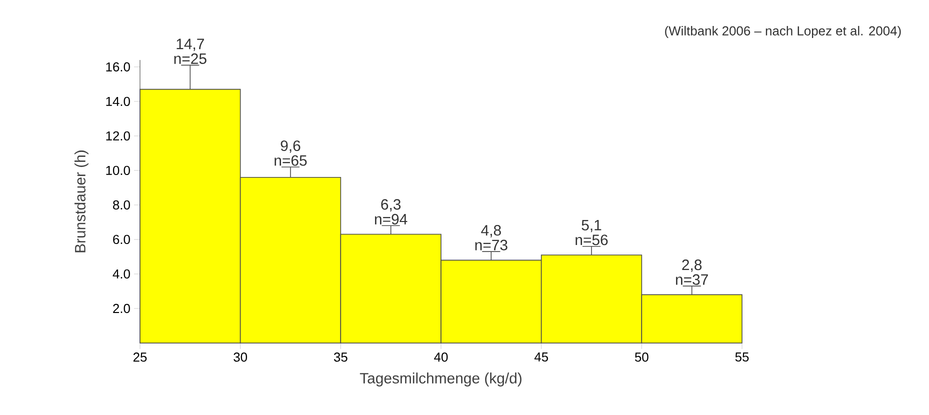  Describe the element at coordinates (81, 201) in the screenshot. I see `y-axis-title: Brunstdauer (h)` at that location.